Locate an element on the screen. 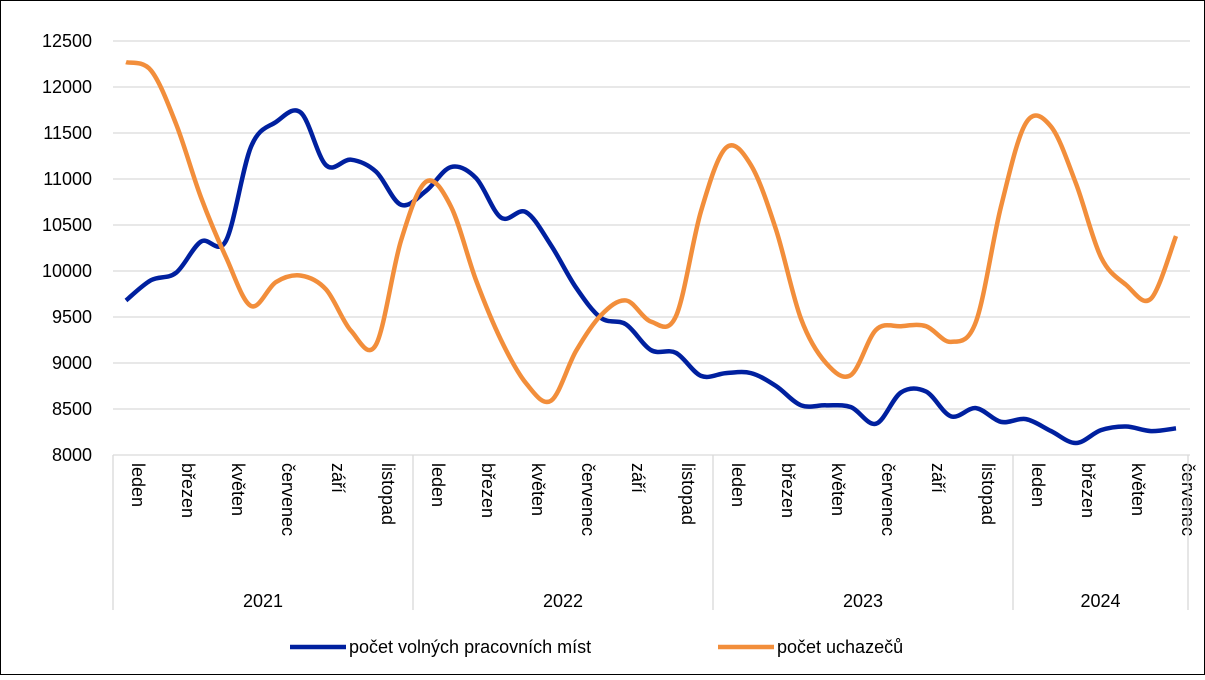  y-tick-label: 12000 is located at coordinates (67, 87).